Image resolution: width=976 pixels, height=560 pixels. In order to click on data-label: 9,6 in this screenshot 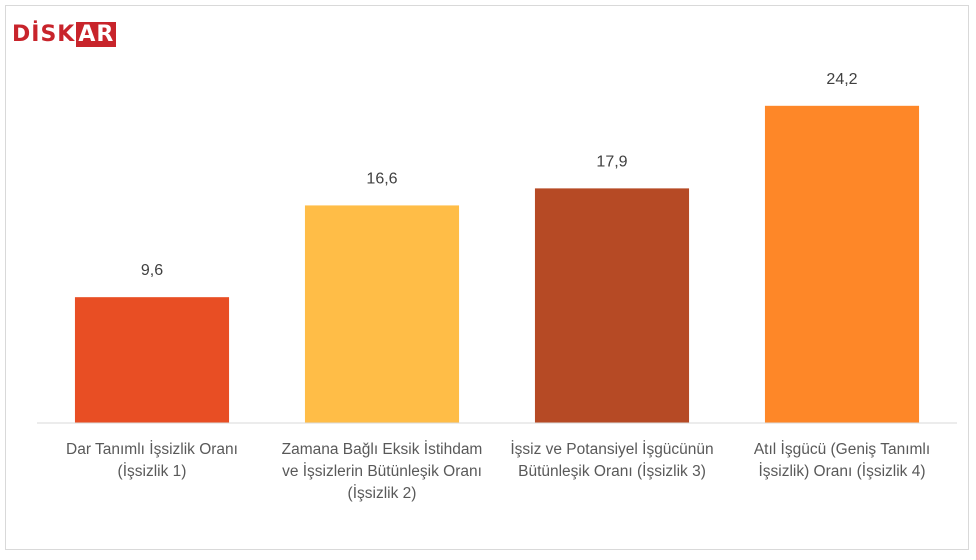, I will do `click(152, 270)`.